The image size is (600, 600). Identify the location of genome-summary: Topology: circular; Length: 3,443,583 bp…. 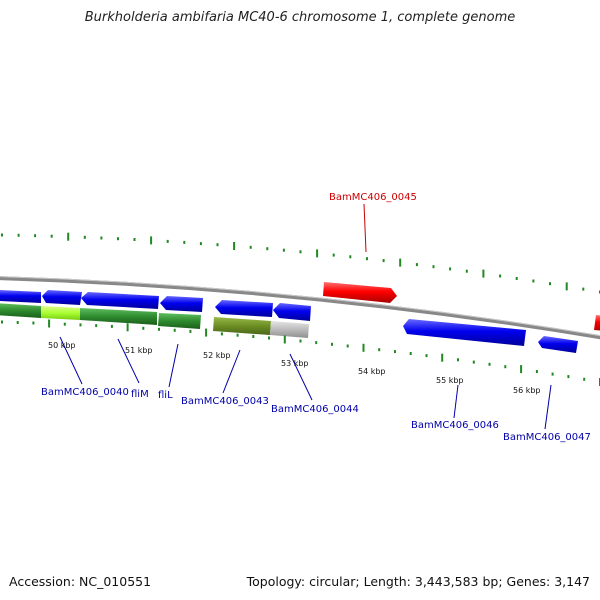
(418, 581).